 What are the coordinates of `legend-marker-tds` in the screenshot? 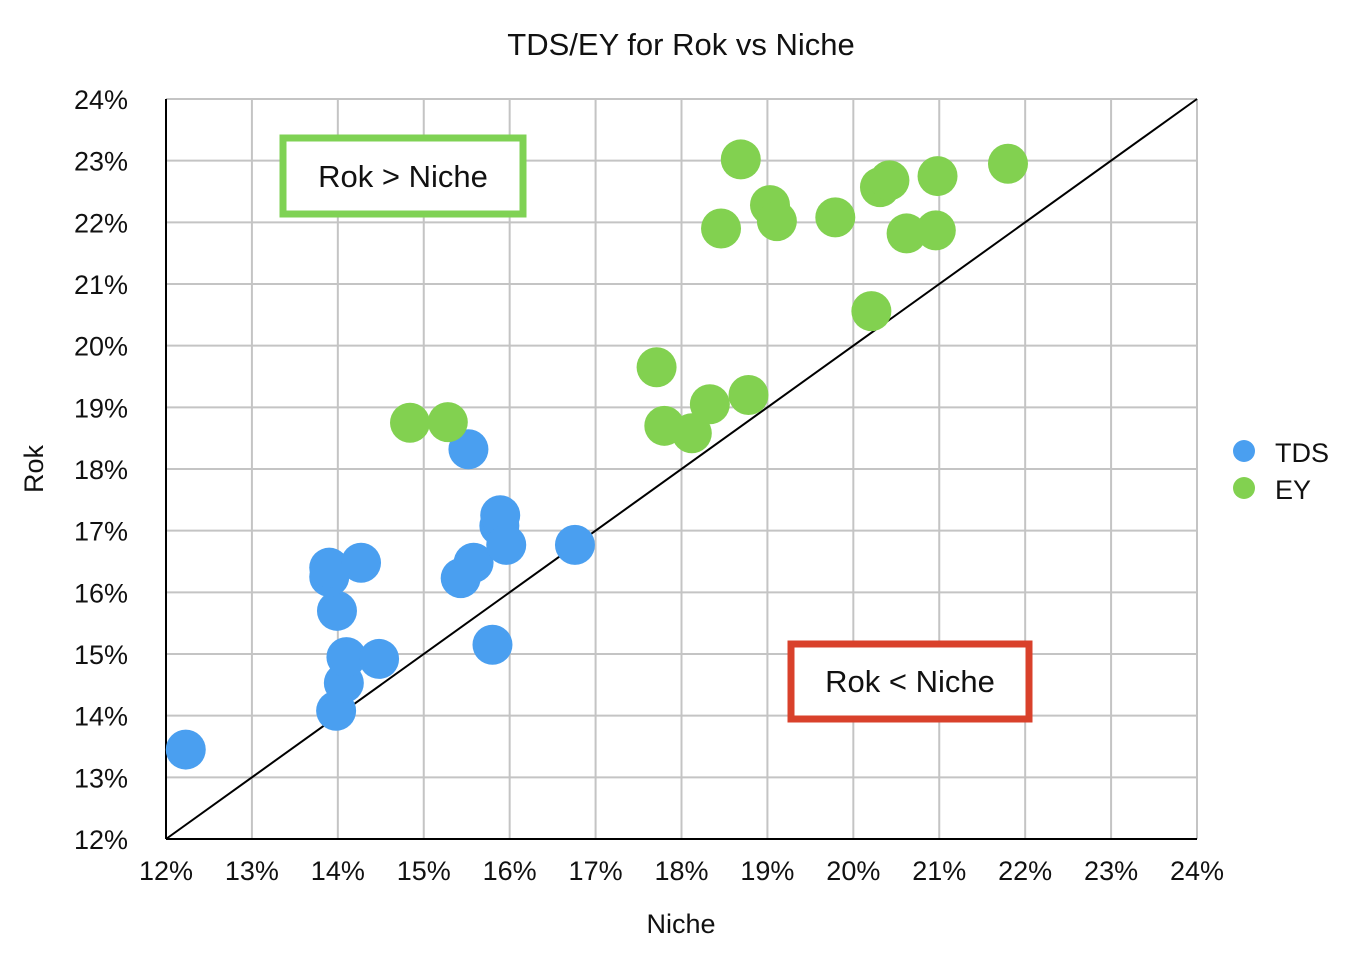 It's located at (1244, 451).